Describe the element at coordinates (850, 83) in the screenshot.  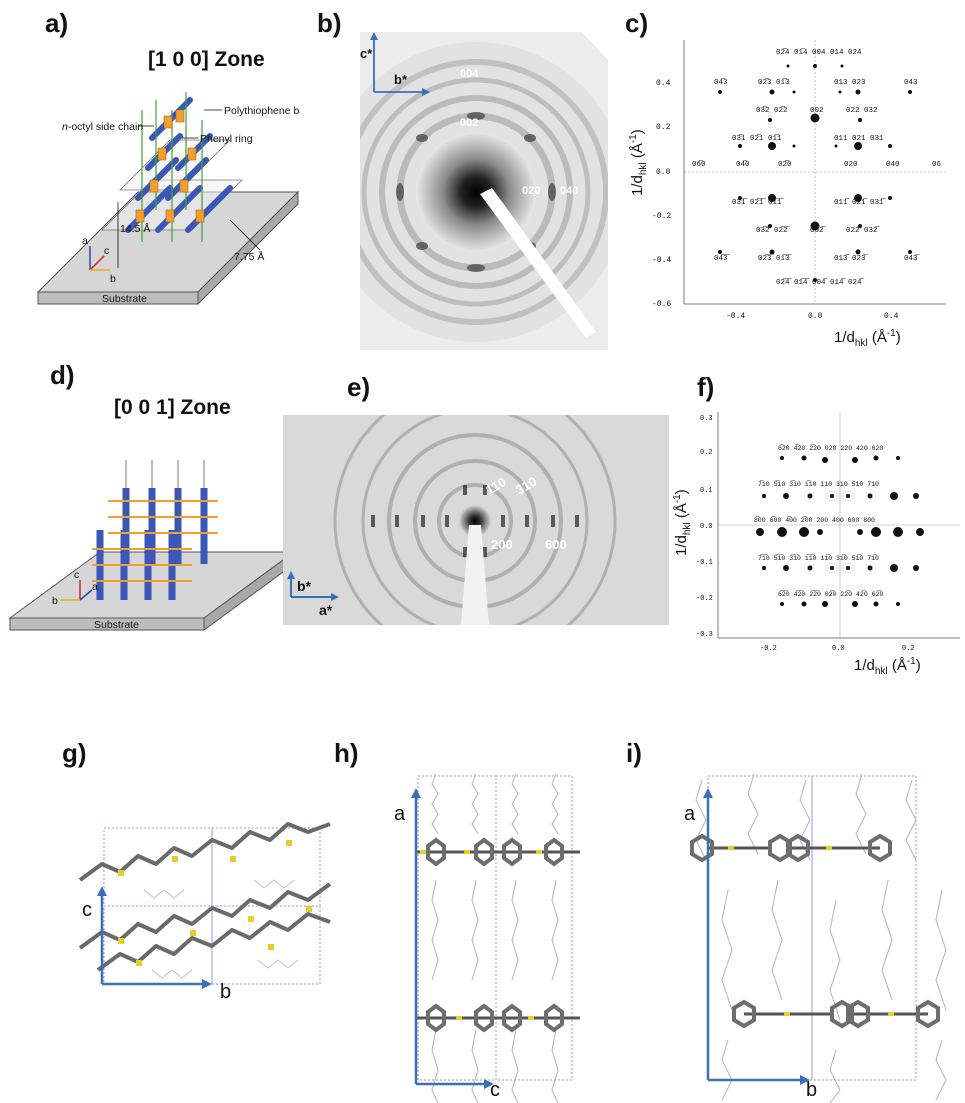
I see `index-row: 013 023` at that location.